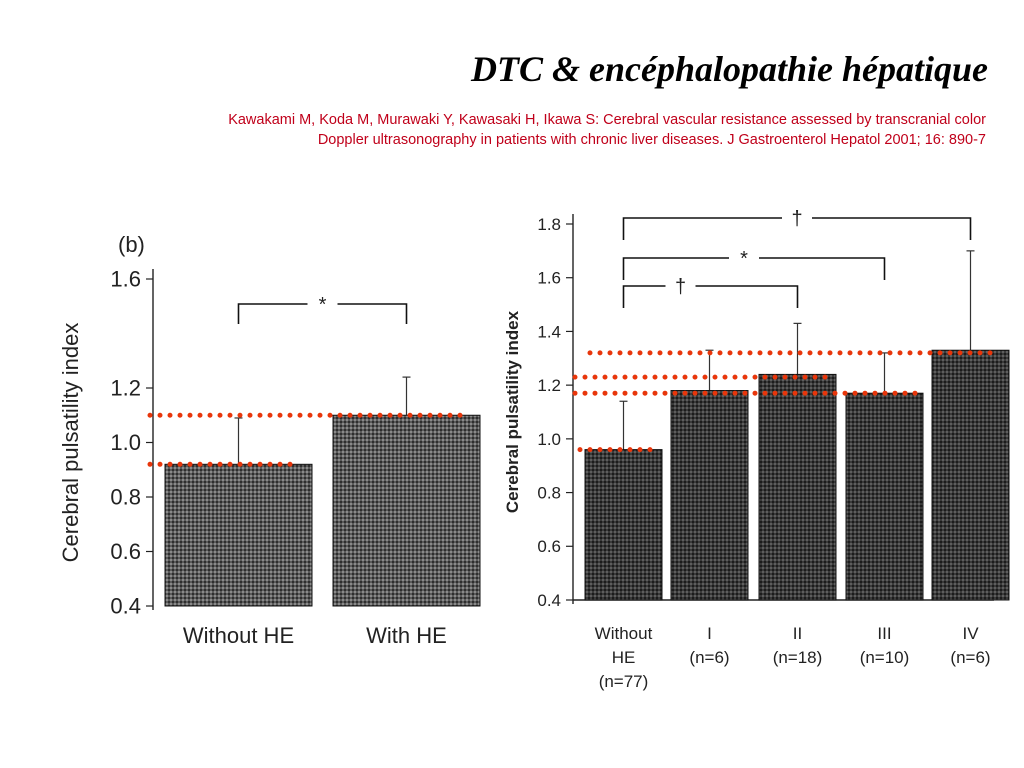  Describe the element at coordinates (798, 657) in the screenshot. I see `category-label: (n=18)` at that location.